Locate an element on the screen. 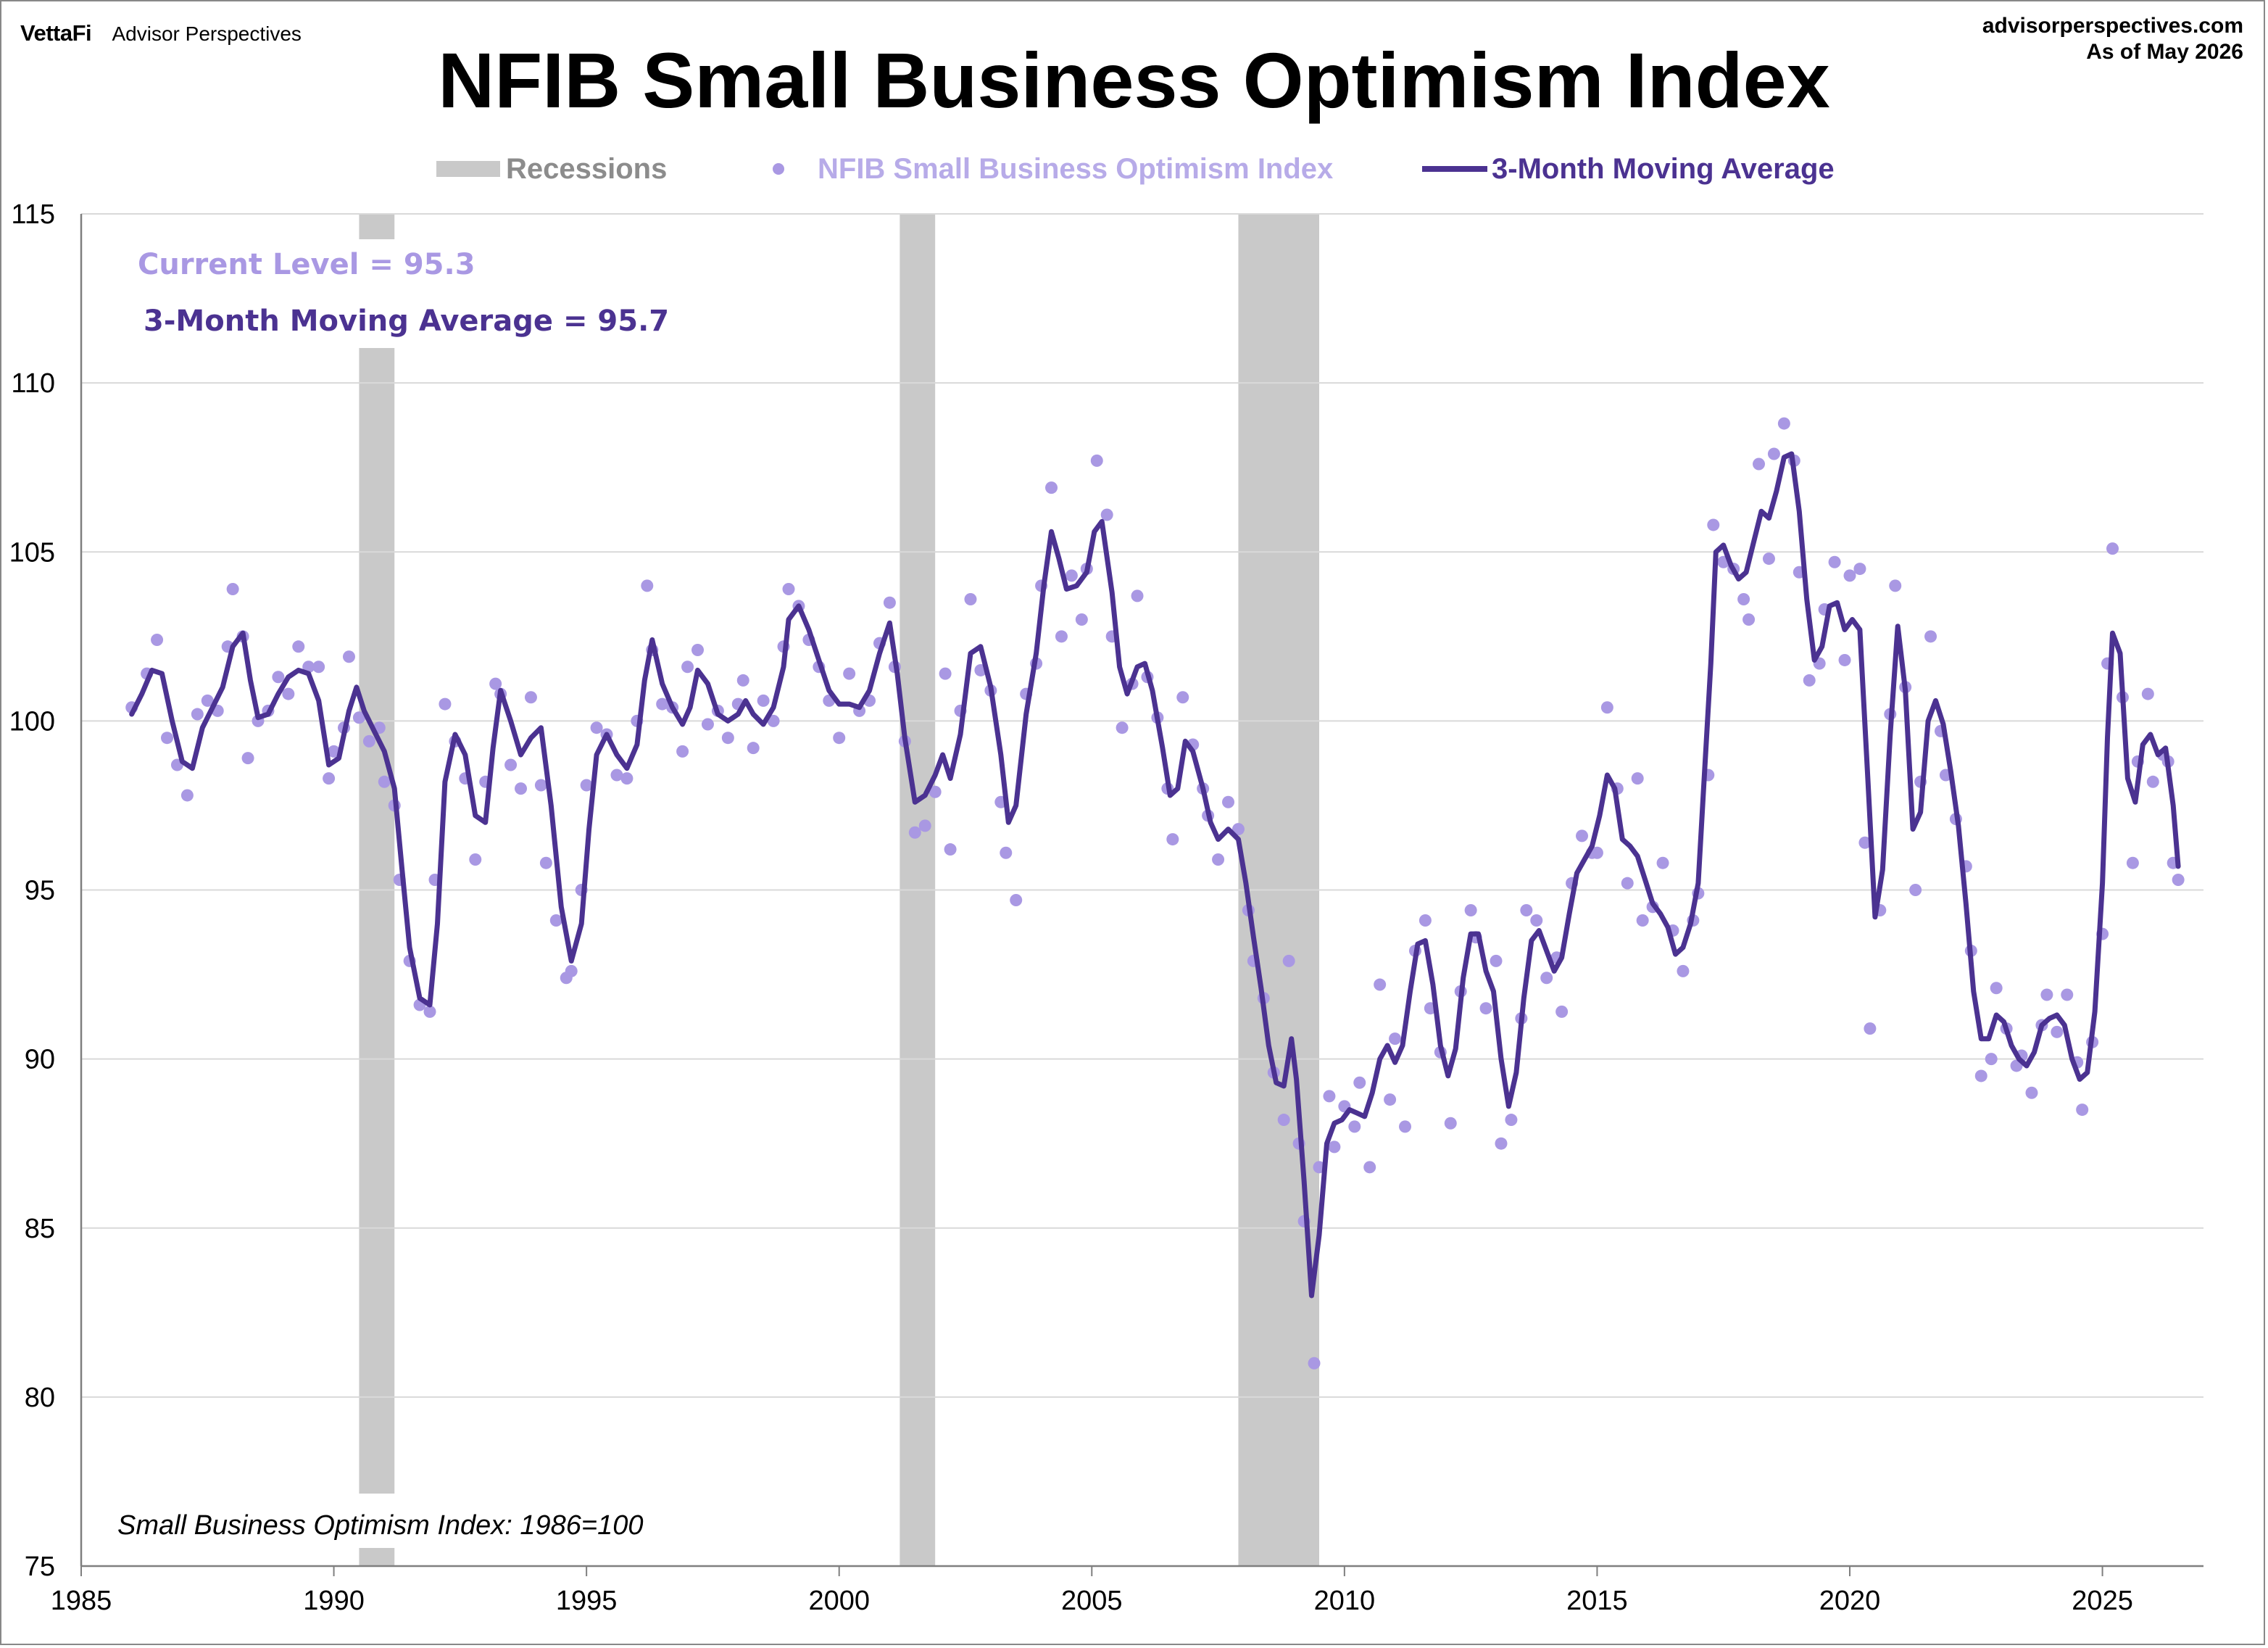  site-url: advisorperspectives.com is located at coordinates (2112, 26).